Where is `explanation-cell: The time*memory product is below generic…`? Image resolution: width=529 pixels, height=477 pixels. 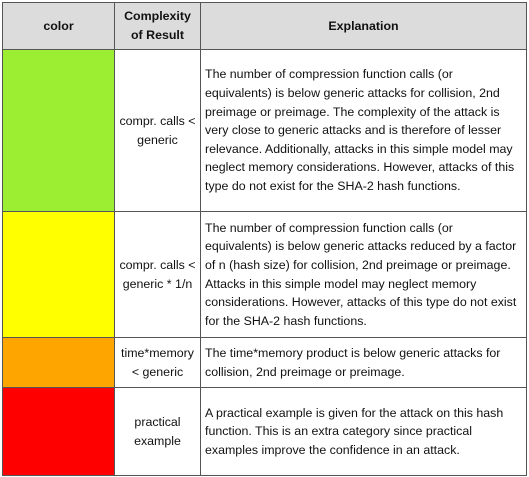 explanation-cell: The time*memory product is below generic… is located at coordinates (363, 362).